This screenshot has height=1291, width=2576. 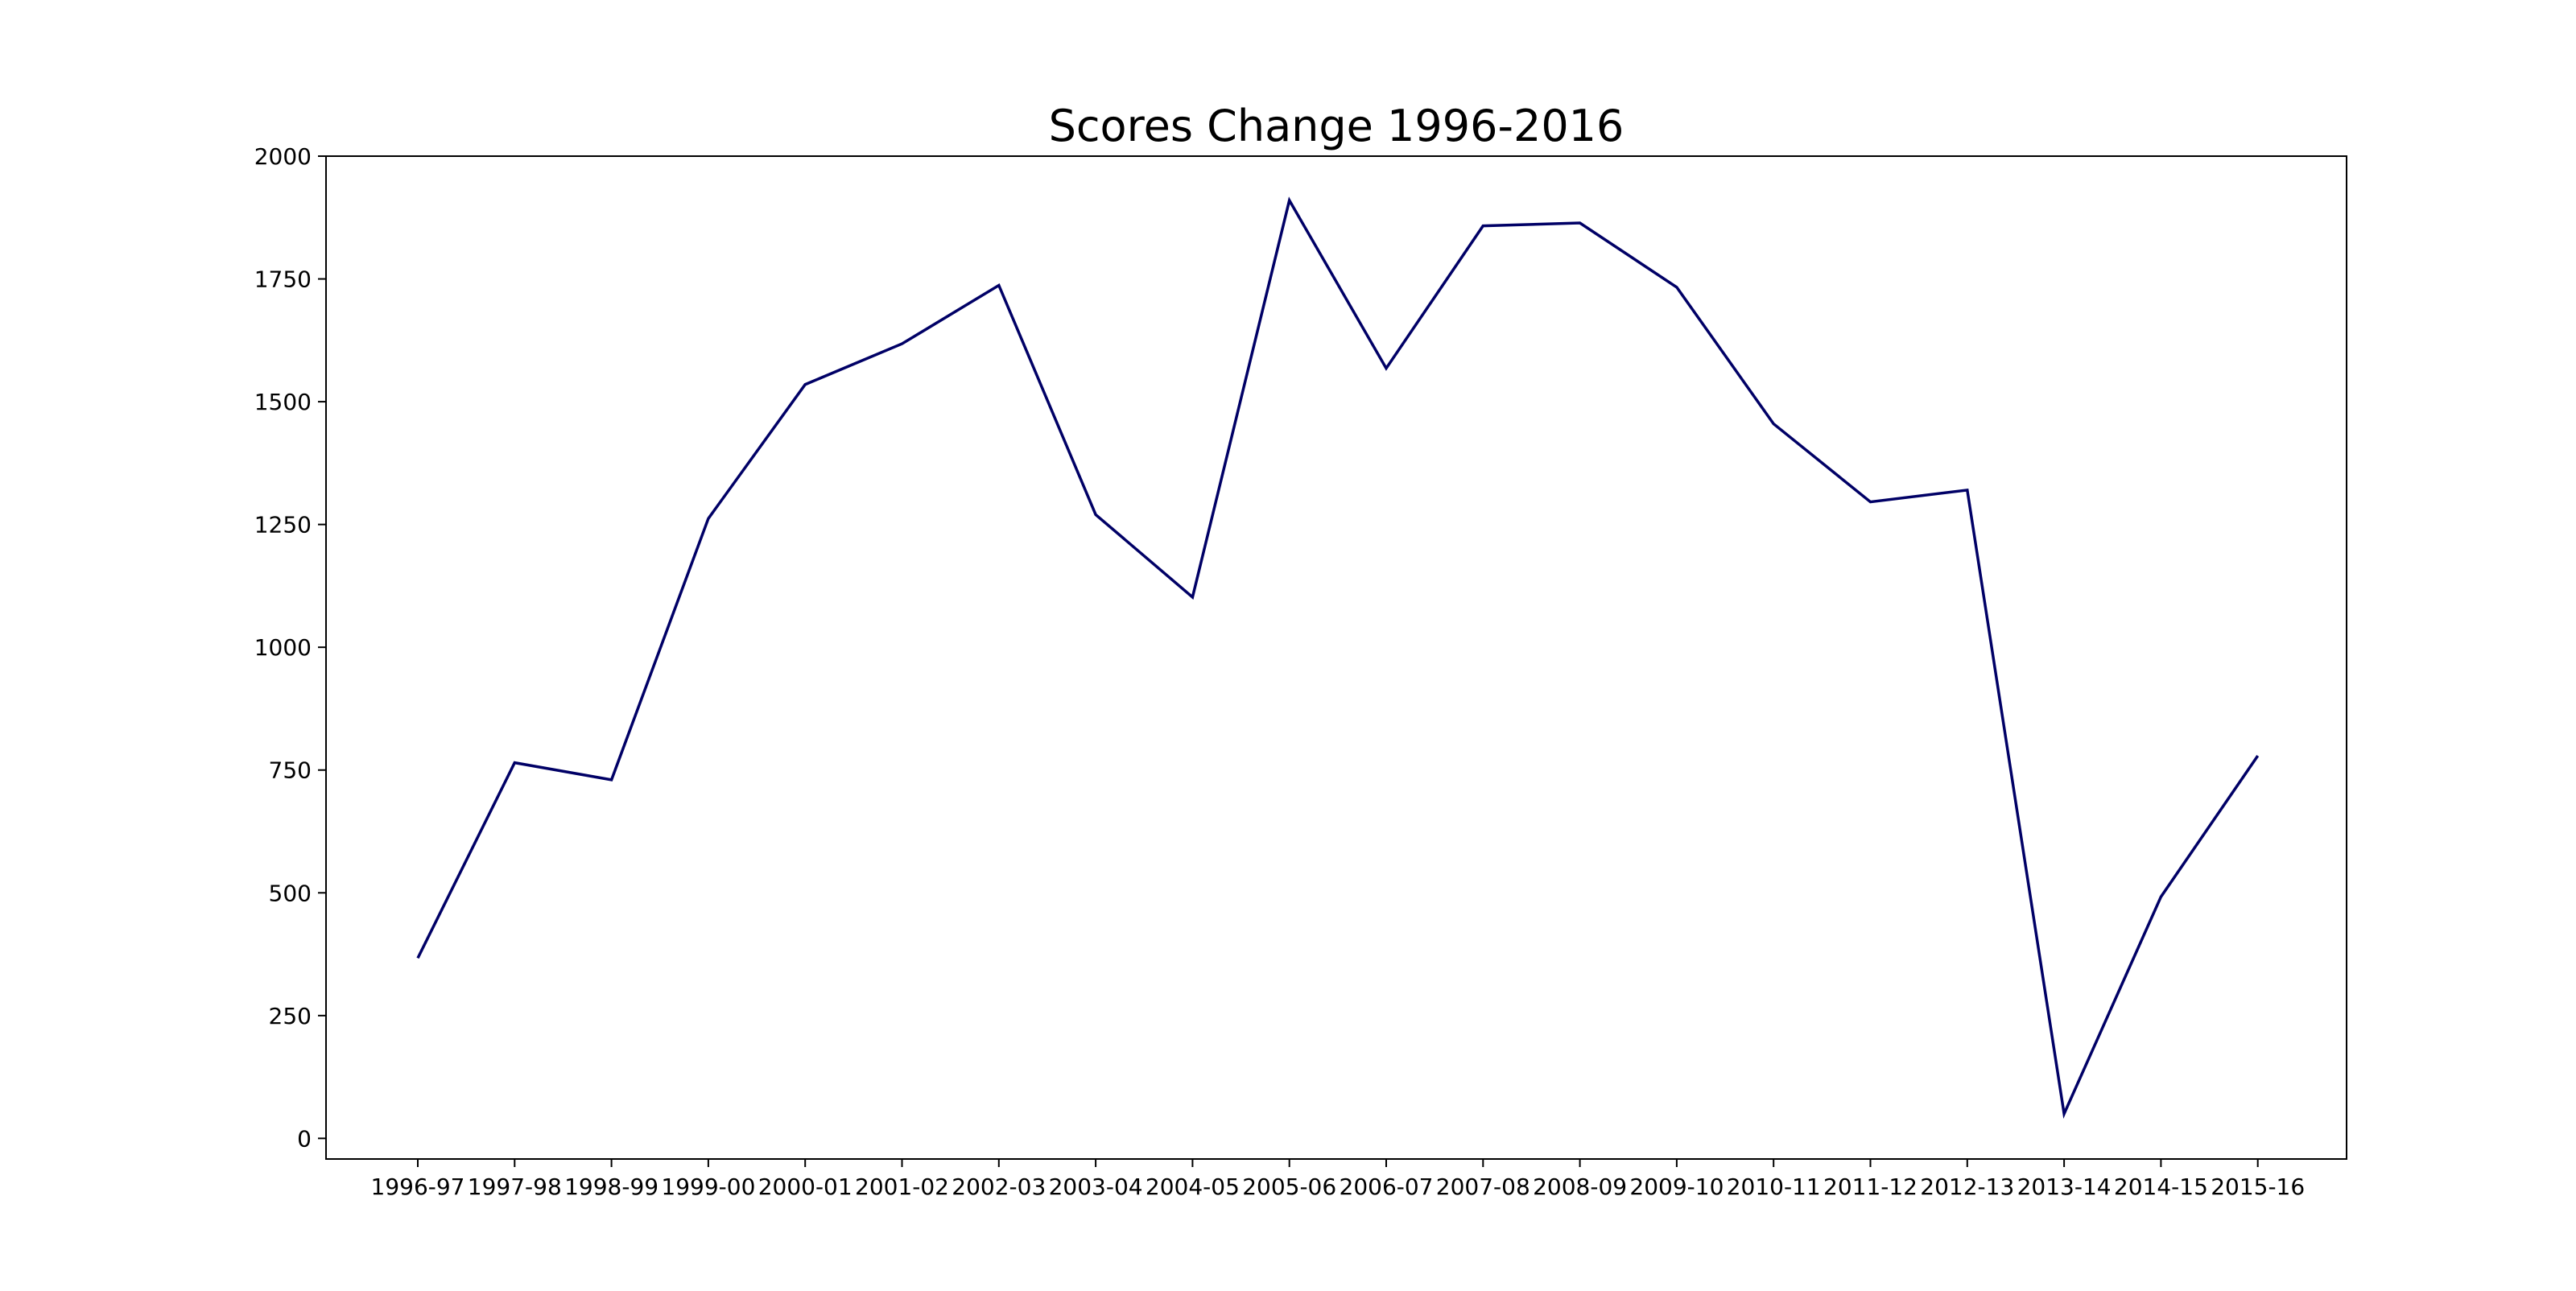 What do you see at coordinates (304, 1138) in the screenshot?
I see `y-tick-label: 0` at bounding box center [304, 1138].